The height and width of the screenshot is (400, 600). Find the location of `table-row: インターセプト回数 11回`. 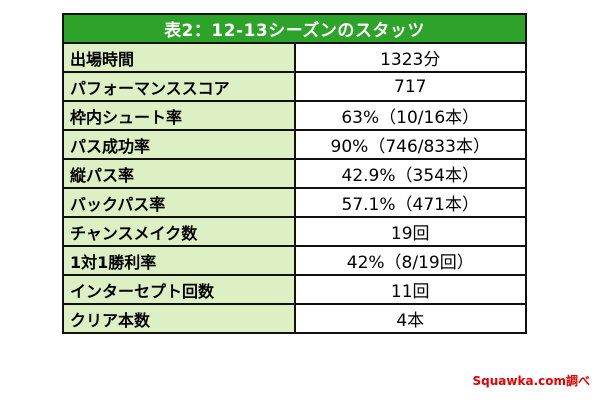

table-row: インターセプト回数 11回 is located at coordinates (294, 289).